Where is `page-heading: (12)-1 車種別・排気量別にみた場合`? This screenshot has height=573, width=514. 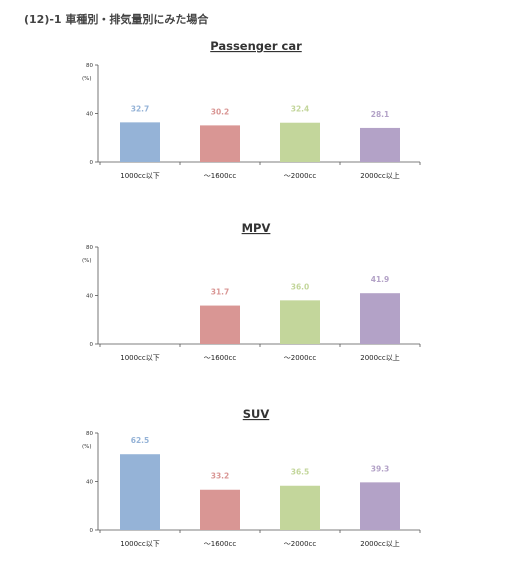
page-heading: (12)-1 車種別・排気量別にみた場合 is located at coordinates (116, 19).